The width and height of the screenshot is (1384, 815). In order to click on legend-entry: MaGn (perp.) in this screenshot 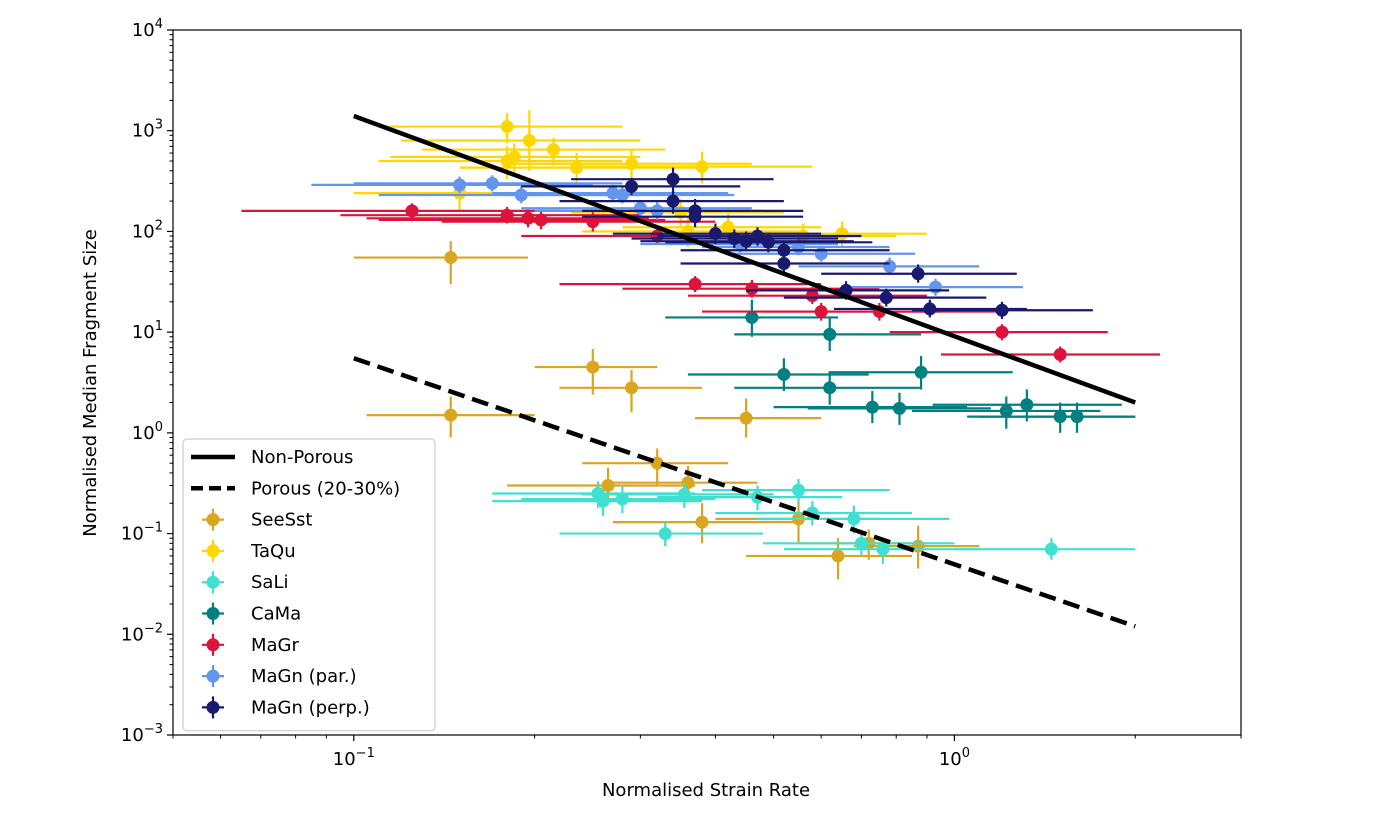, I will do `click(286, 707)`.